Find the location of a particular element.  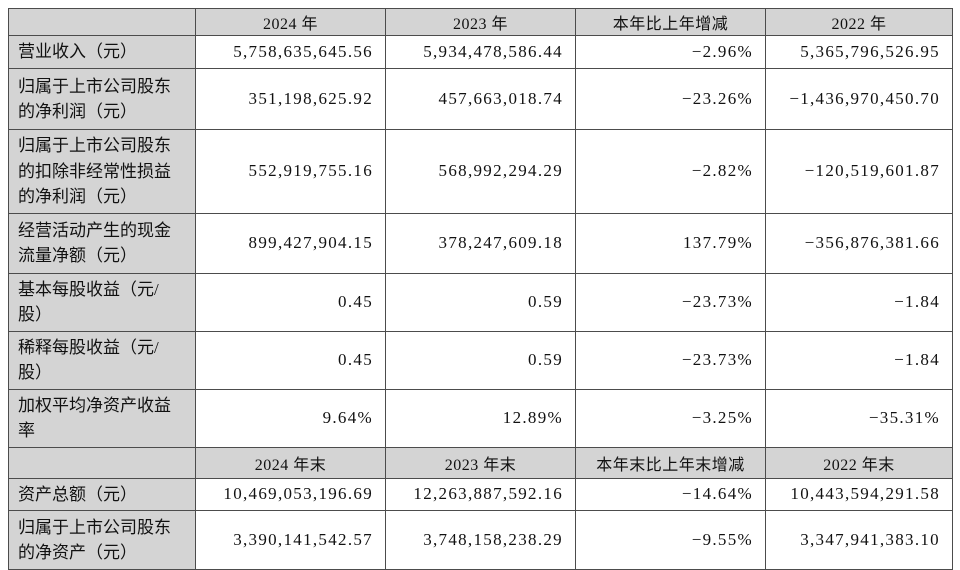

cell-value: 12,263,887,592.16 is located at coordinates (480, 494).